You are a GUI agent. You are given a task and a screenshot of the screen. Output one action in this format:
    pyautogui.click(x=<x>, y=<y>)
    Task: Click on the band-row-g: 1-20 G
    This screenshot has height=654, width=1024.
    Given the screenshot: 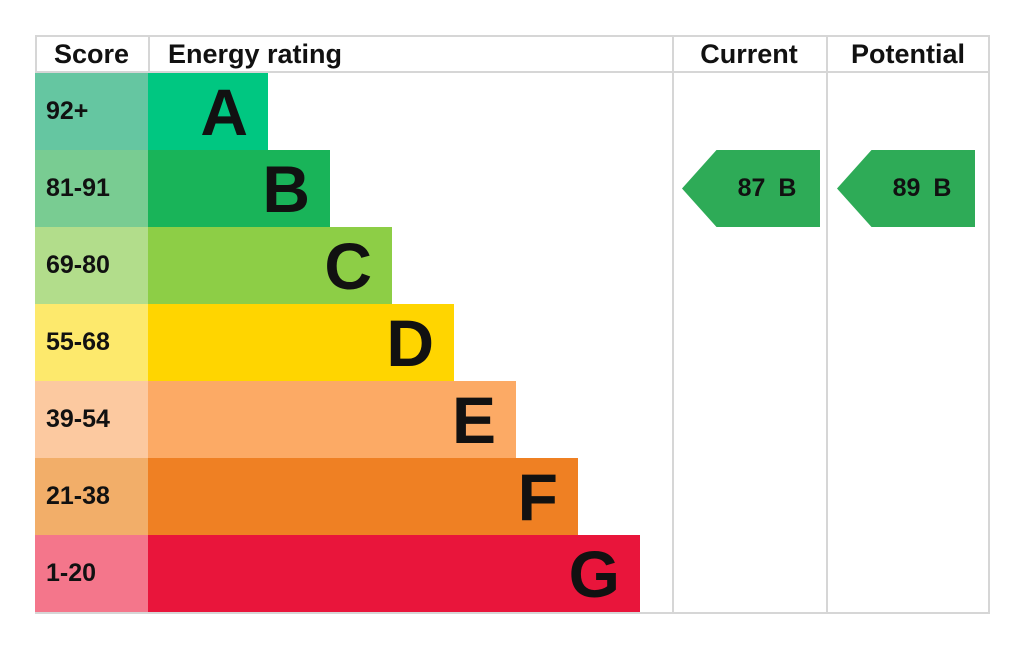 What is the action you would take?
    pyautogui.click(x=353, y=573)
    